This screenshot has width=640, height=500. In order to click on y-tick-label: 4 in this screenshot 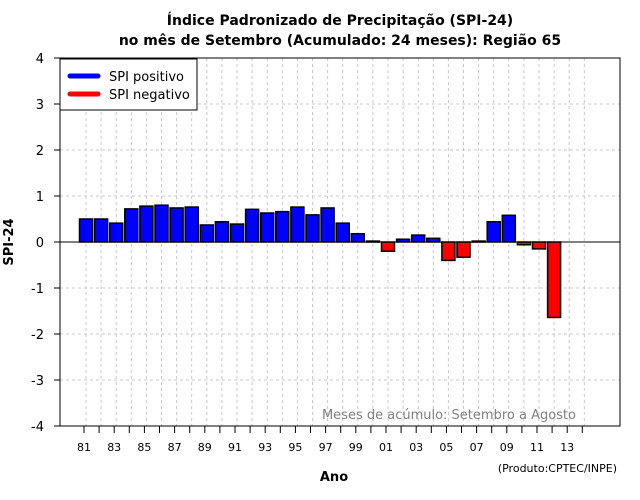, I will do `click(40, 59)`.